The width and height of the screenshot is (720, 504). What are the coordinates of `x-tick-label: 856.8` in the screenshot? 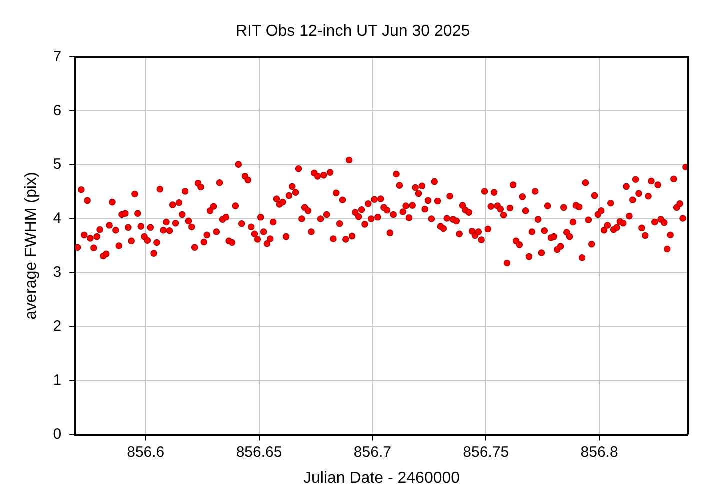 It's located at (599, 452).